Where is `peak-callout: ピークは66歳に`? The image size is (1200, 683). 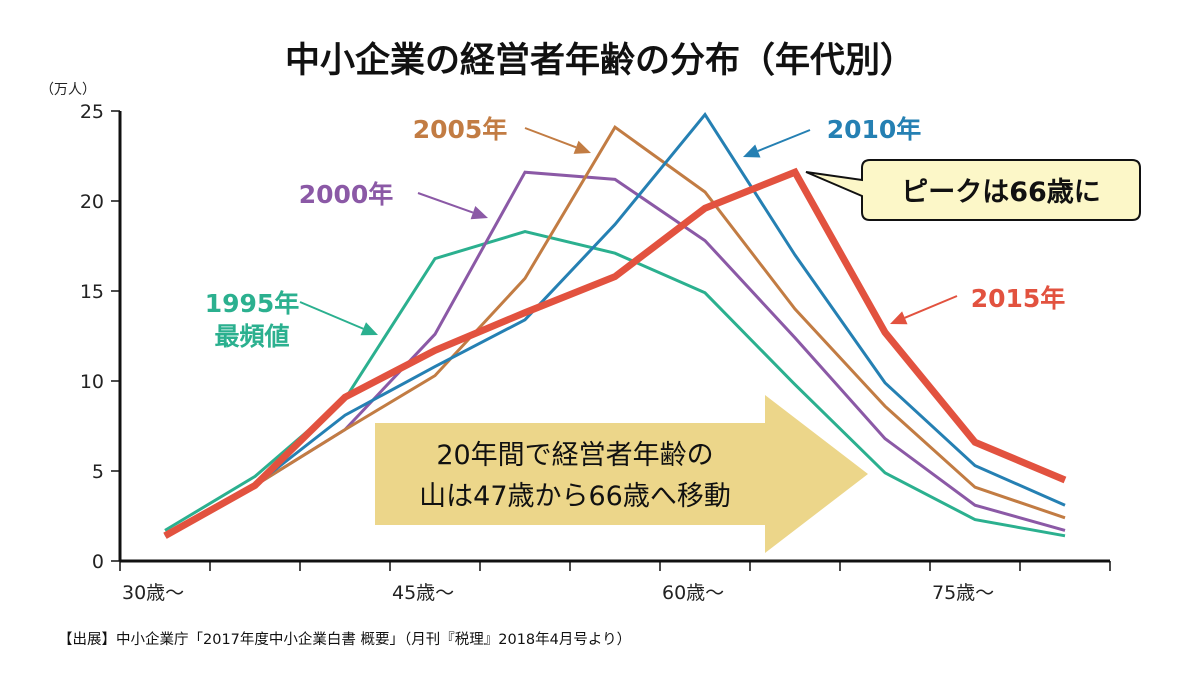
peak-callout: ピークは66歳に is located at coordinates (973, 190).